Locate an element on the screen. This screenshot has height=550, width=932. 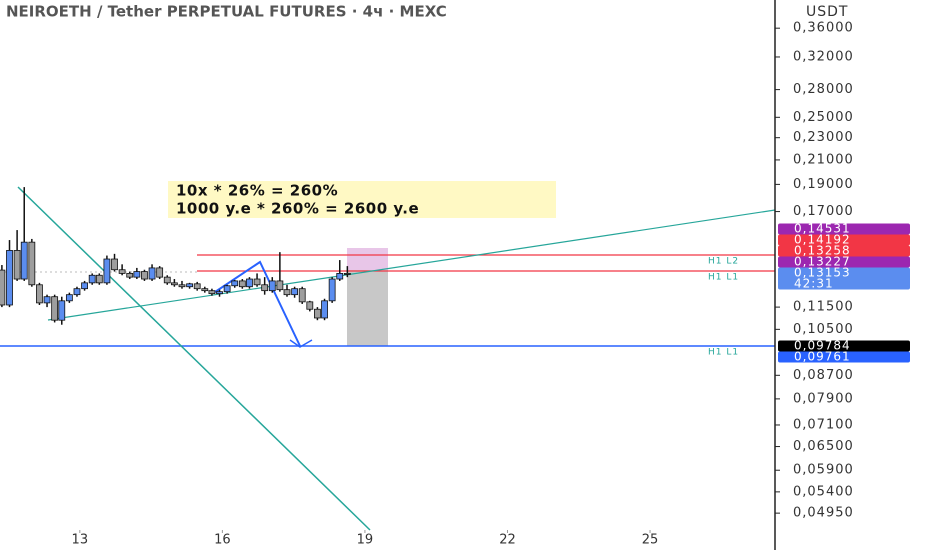
y-tick-label: 0,11500 is located at coordinates (823, 307).